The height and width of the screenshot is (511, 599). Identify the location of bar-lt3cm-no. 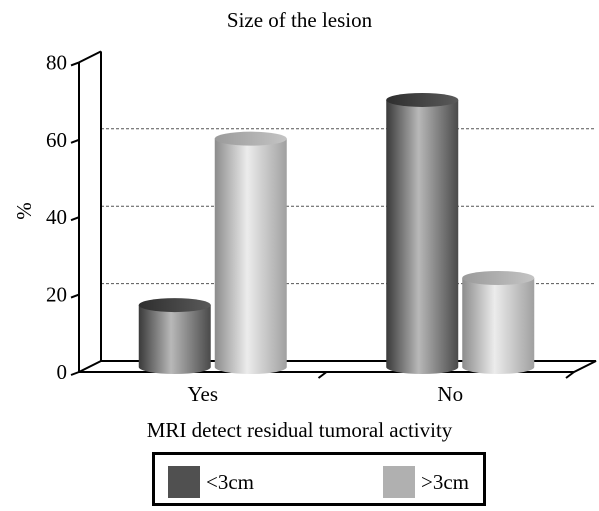
(422, 233).